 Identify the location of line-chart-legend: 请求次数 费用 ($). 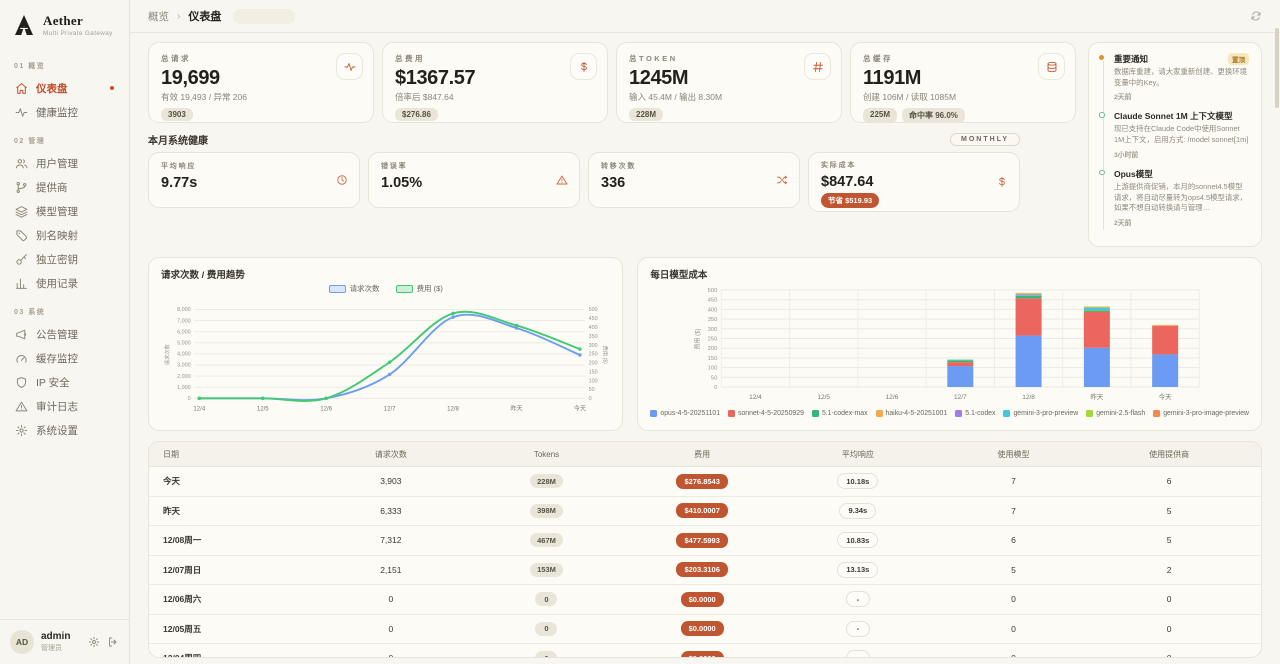
(385, 288).